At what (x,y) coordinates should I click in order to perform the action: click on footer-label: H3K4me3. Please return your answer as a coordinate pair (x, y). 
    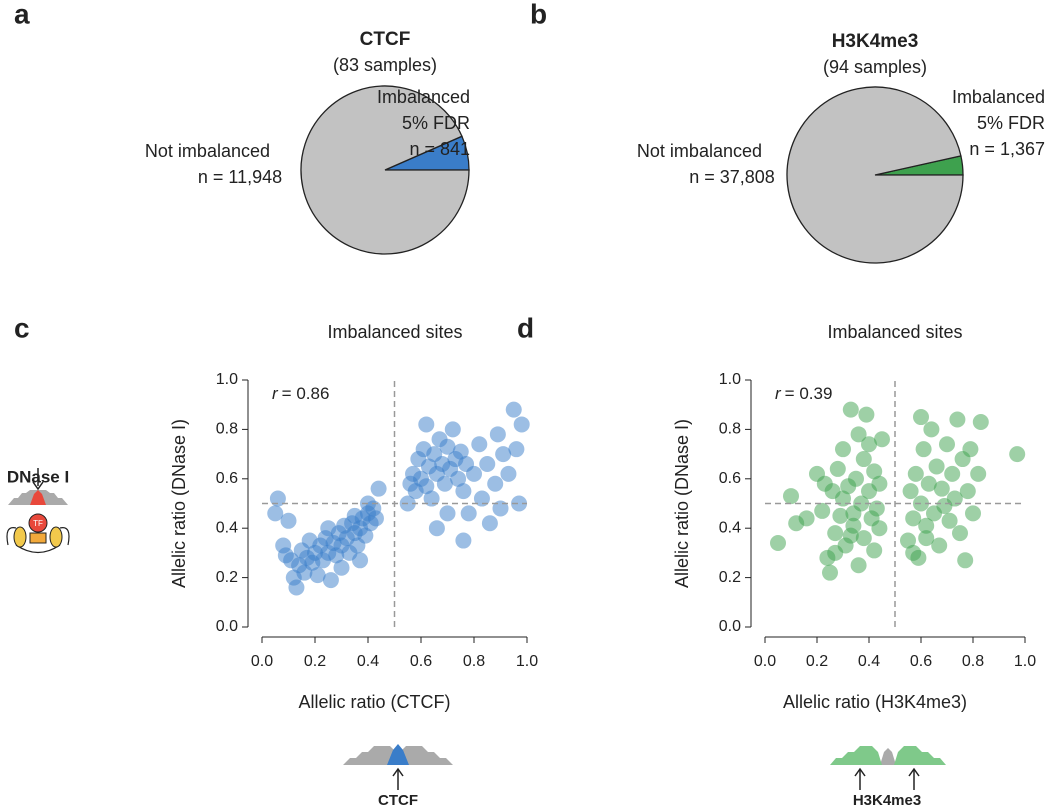
    Looking at the image, I should click on (887, 800).